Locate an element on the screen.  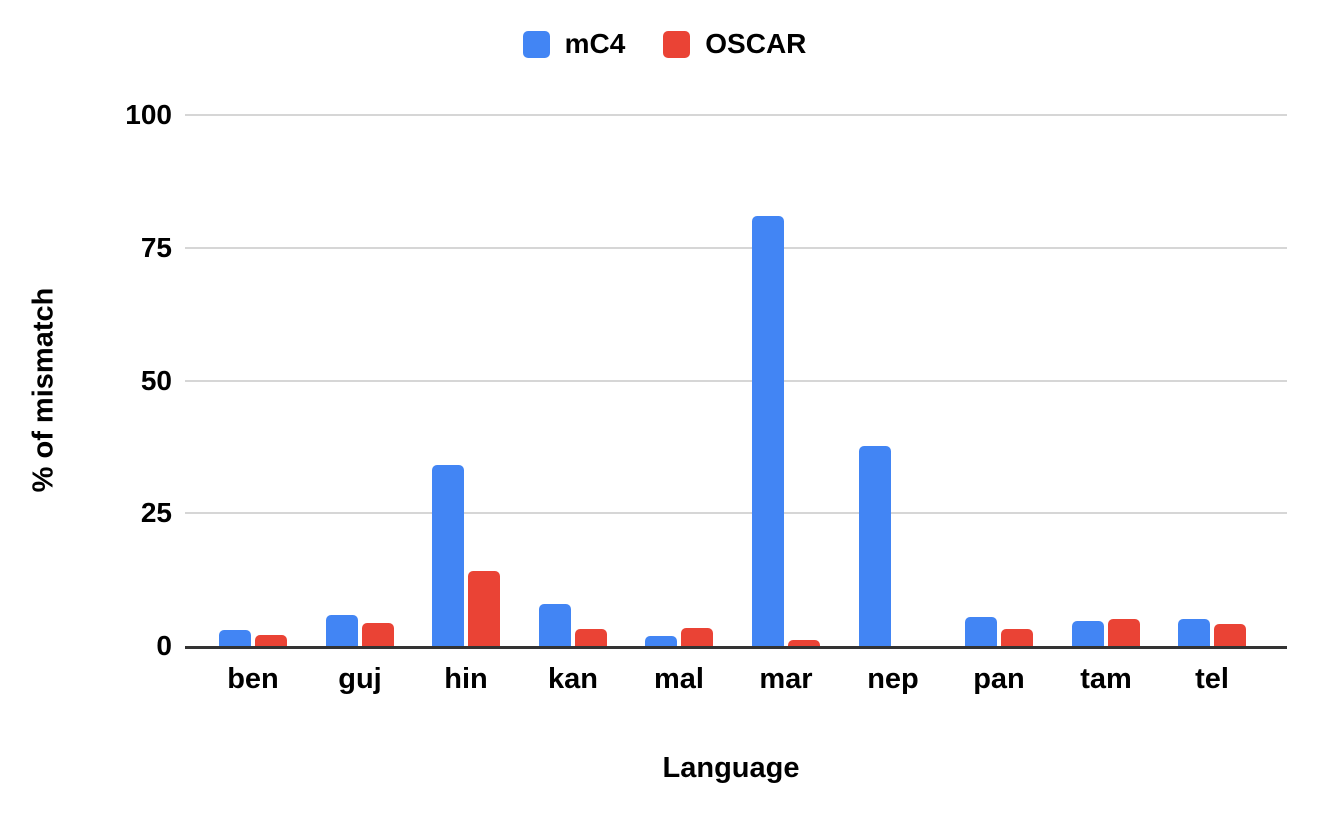
chart-legend: mC4 OSCAR is located at coordinates (664, 44).